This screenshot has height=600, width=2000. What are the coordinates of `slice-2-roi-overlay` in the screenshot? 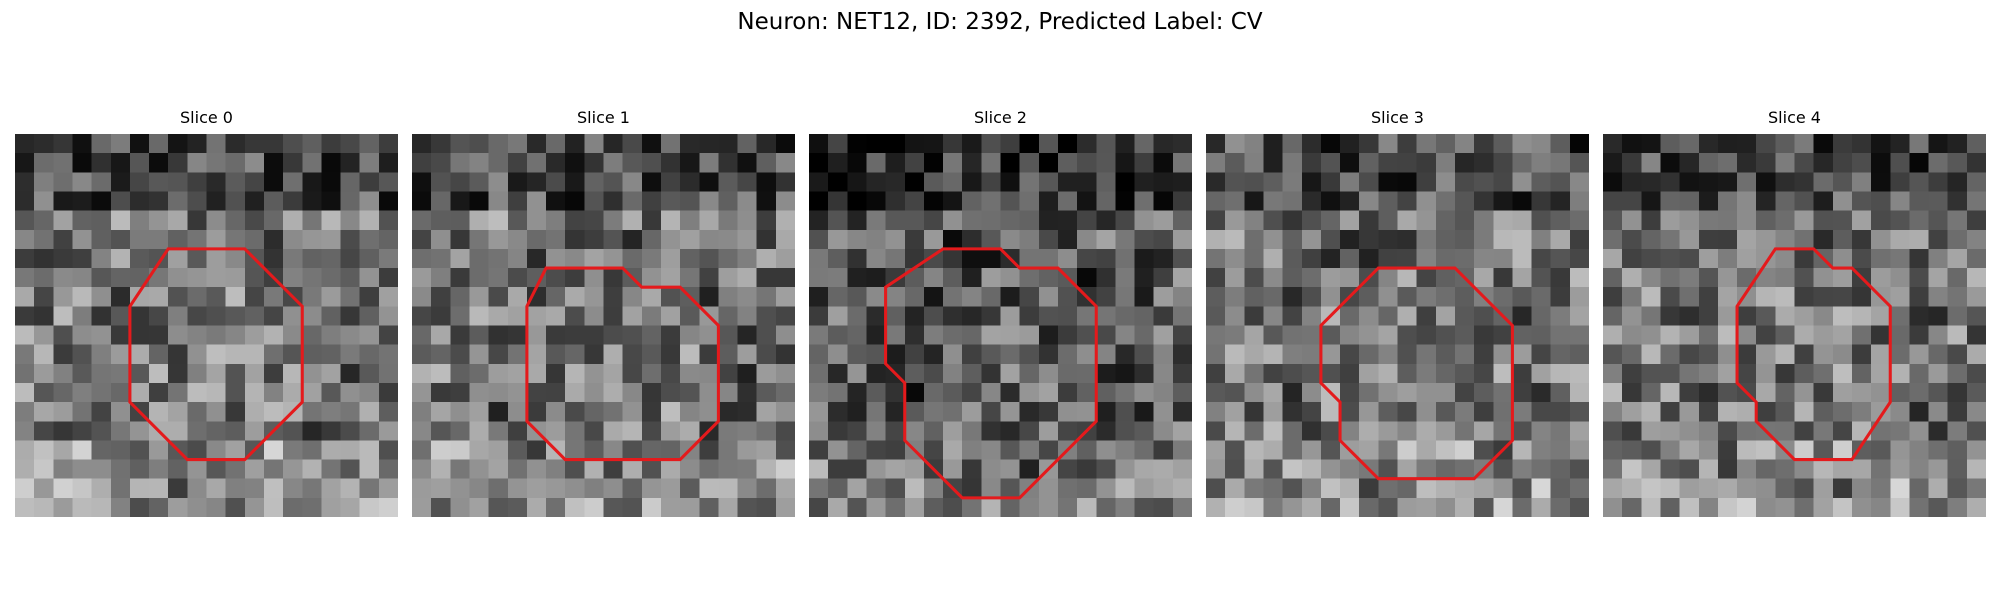 It's located at (991, 373).